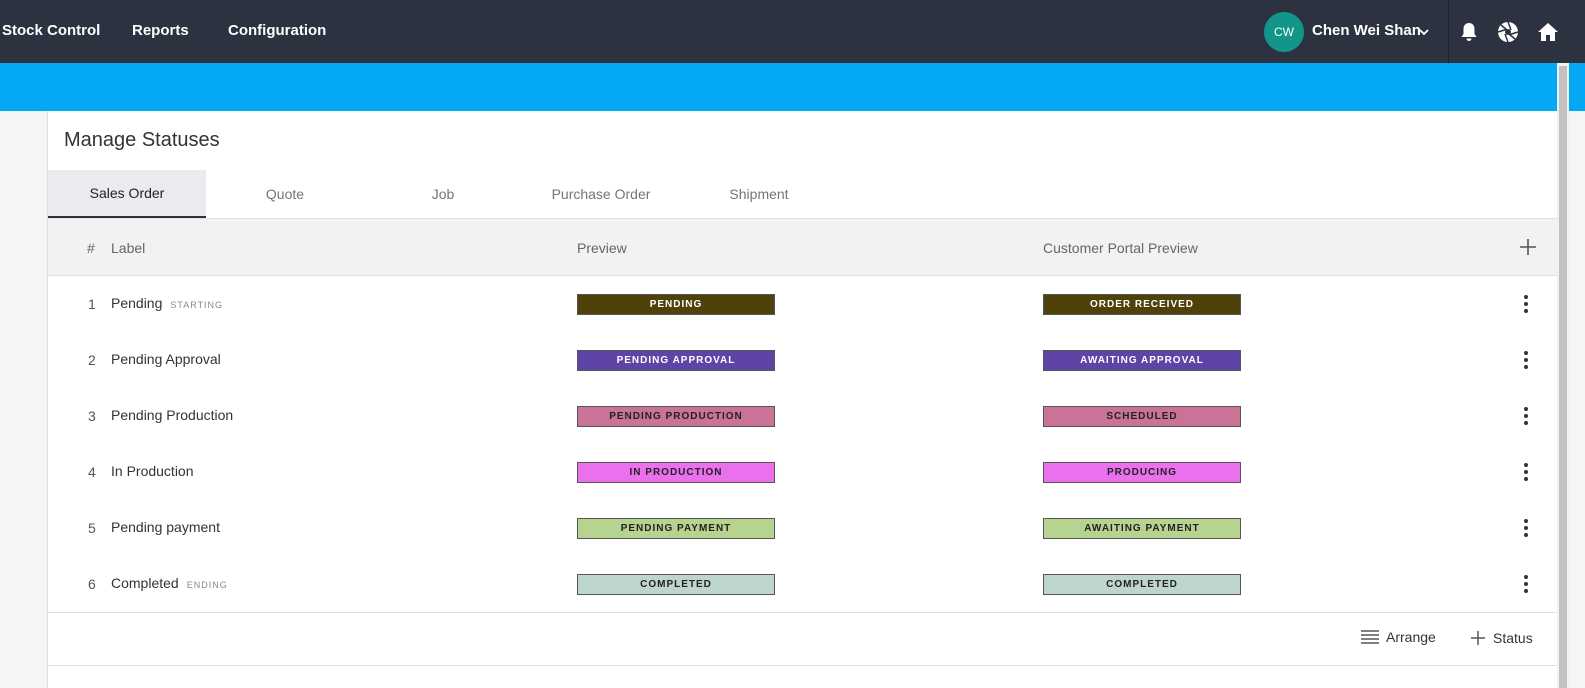  Describe the element at coordinates (1548, 32) in the screenshot. I see `home-icon` at that location.